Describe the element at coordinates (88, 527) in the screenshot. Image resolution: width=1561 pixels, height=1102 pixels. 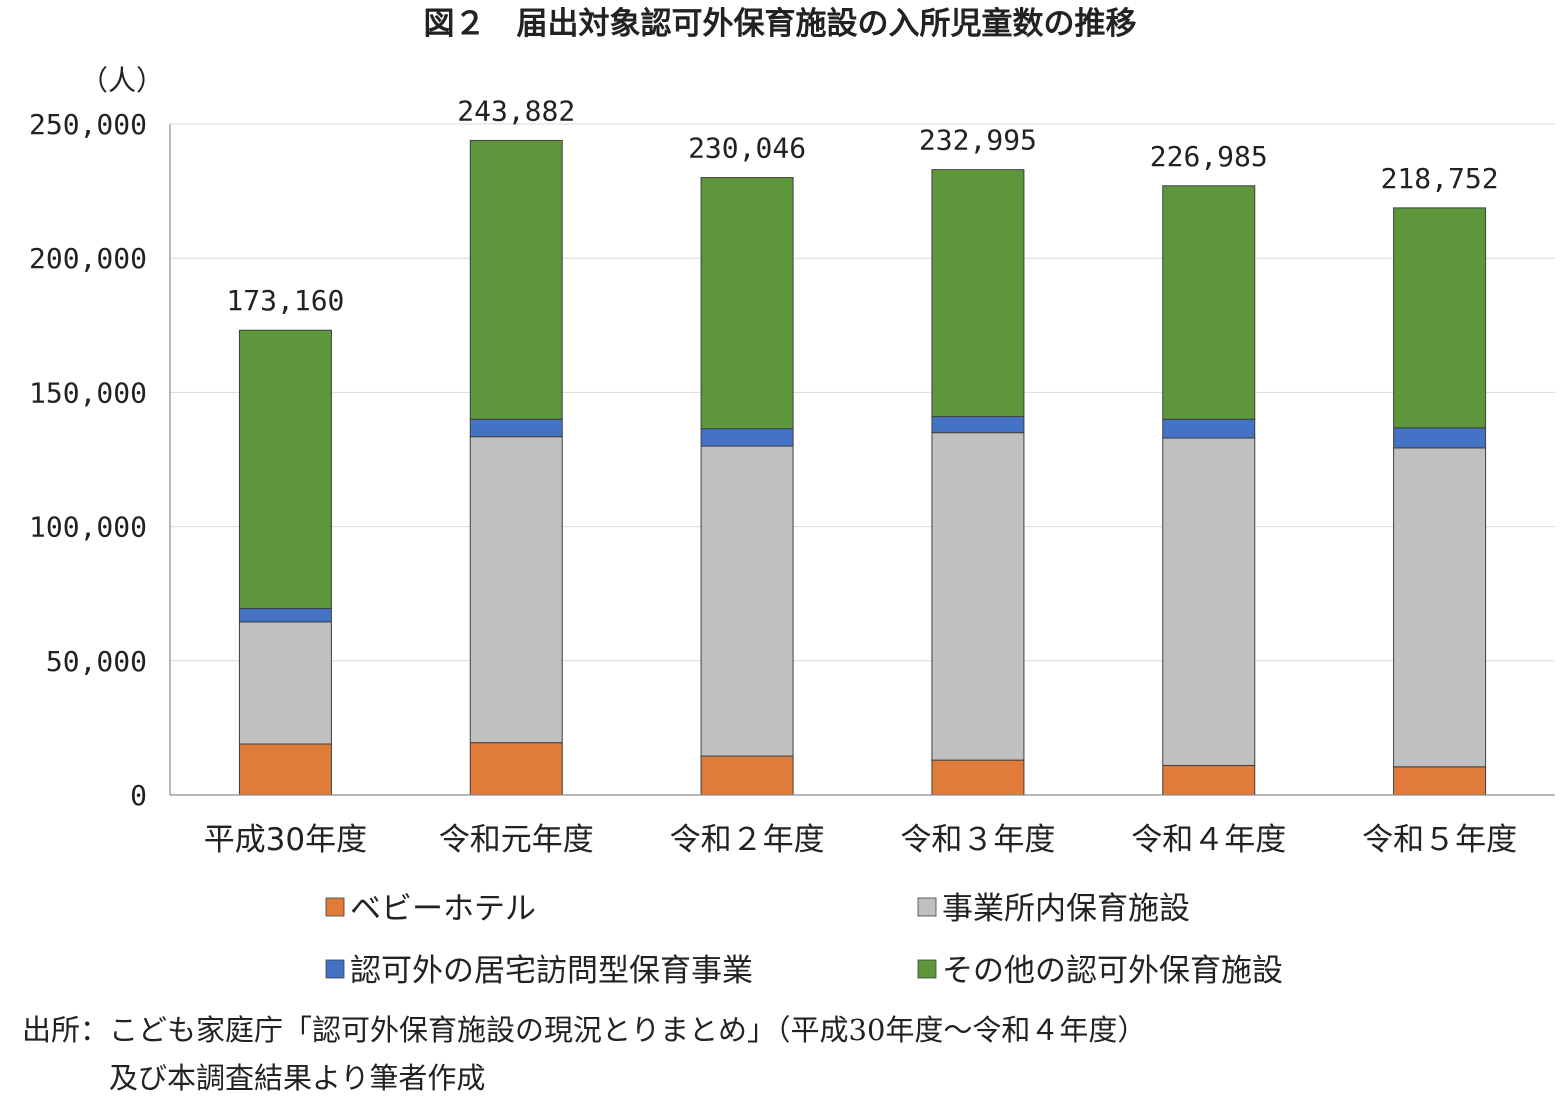
I see `y-tick-label: 100,000` at that location.